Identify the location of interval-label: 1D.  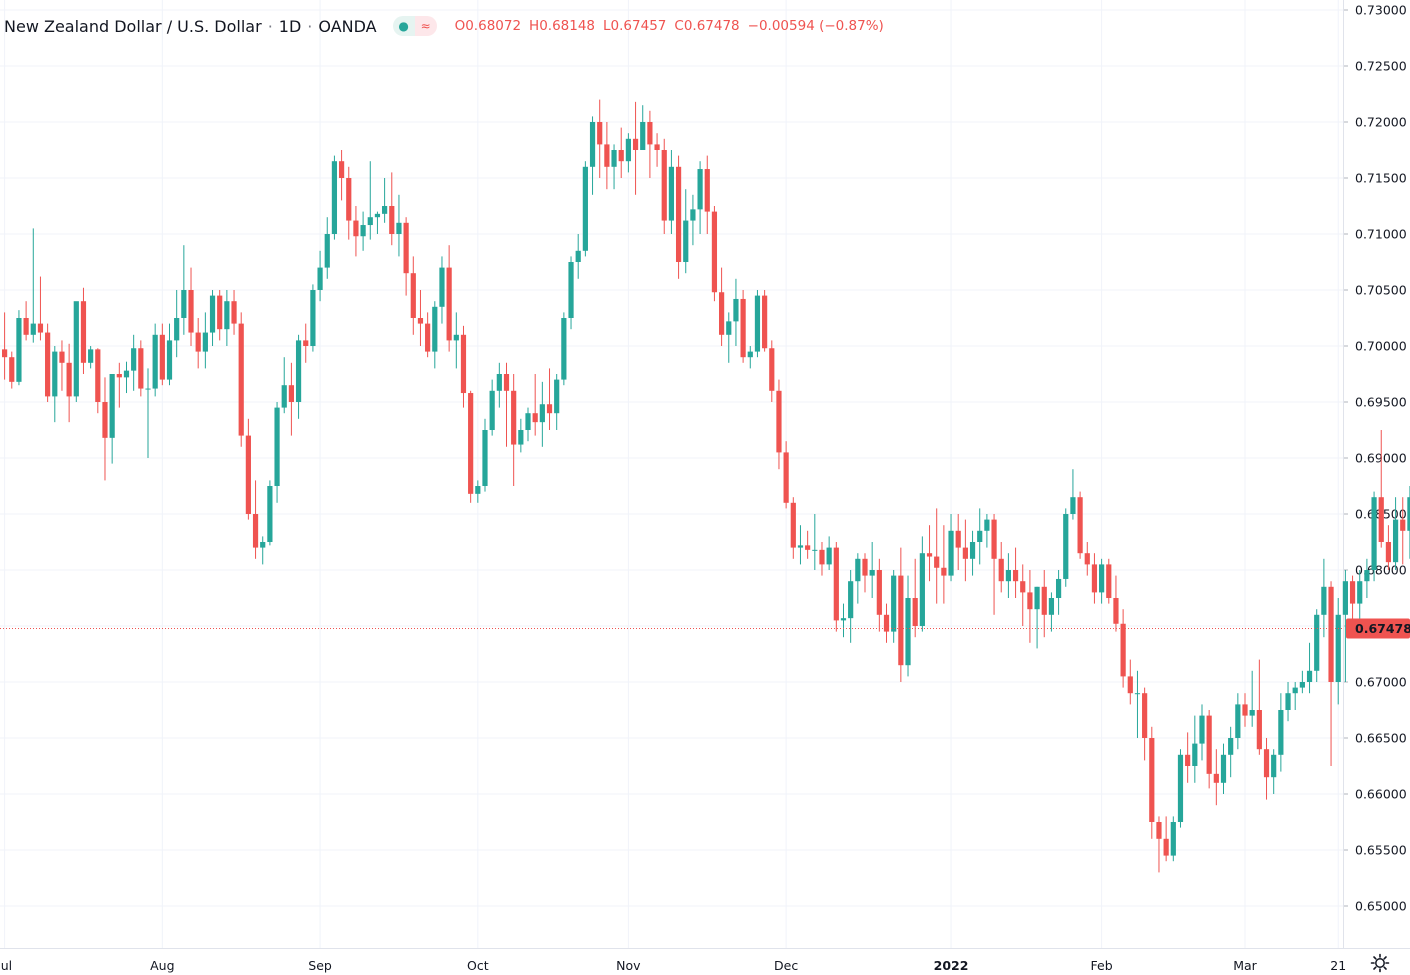
(290, 26).